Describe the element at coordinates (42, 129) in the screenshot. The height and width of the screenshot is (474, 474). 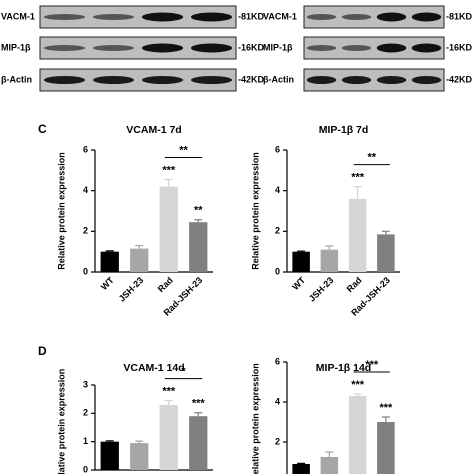
I see `panel-letter: C` at that location.